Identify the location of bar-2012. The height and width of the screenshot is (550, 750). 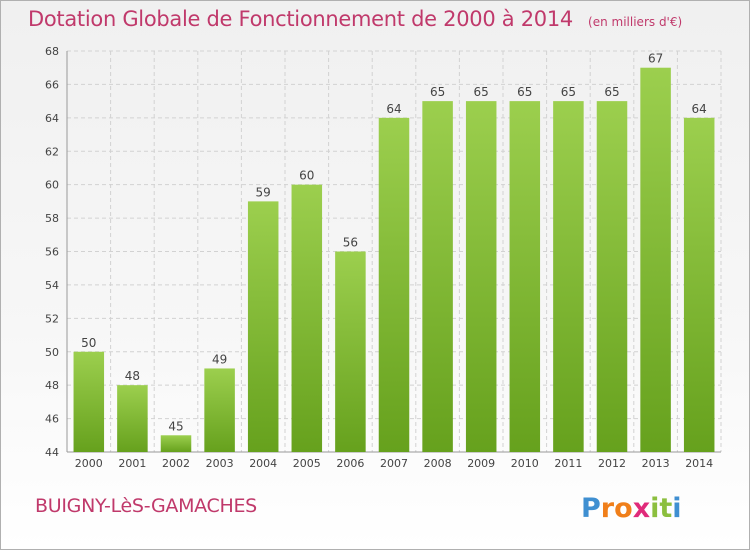
(612, 276).